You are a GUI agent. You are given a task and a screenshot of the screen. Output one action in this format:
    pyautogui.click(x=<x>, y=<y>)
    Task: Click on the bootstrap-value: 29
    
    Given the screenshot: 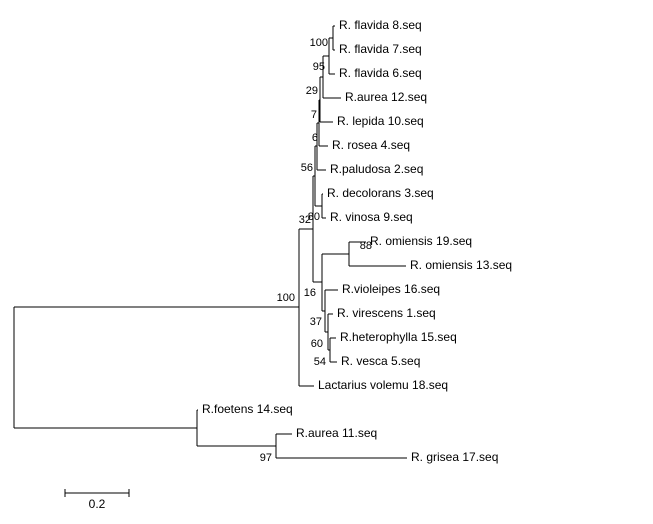 What is the action you would take?
    pyautogui.click(x=312, y=91)
    